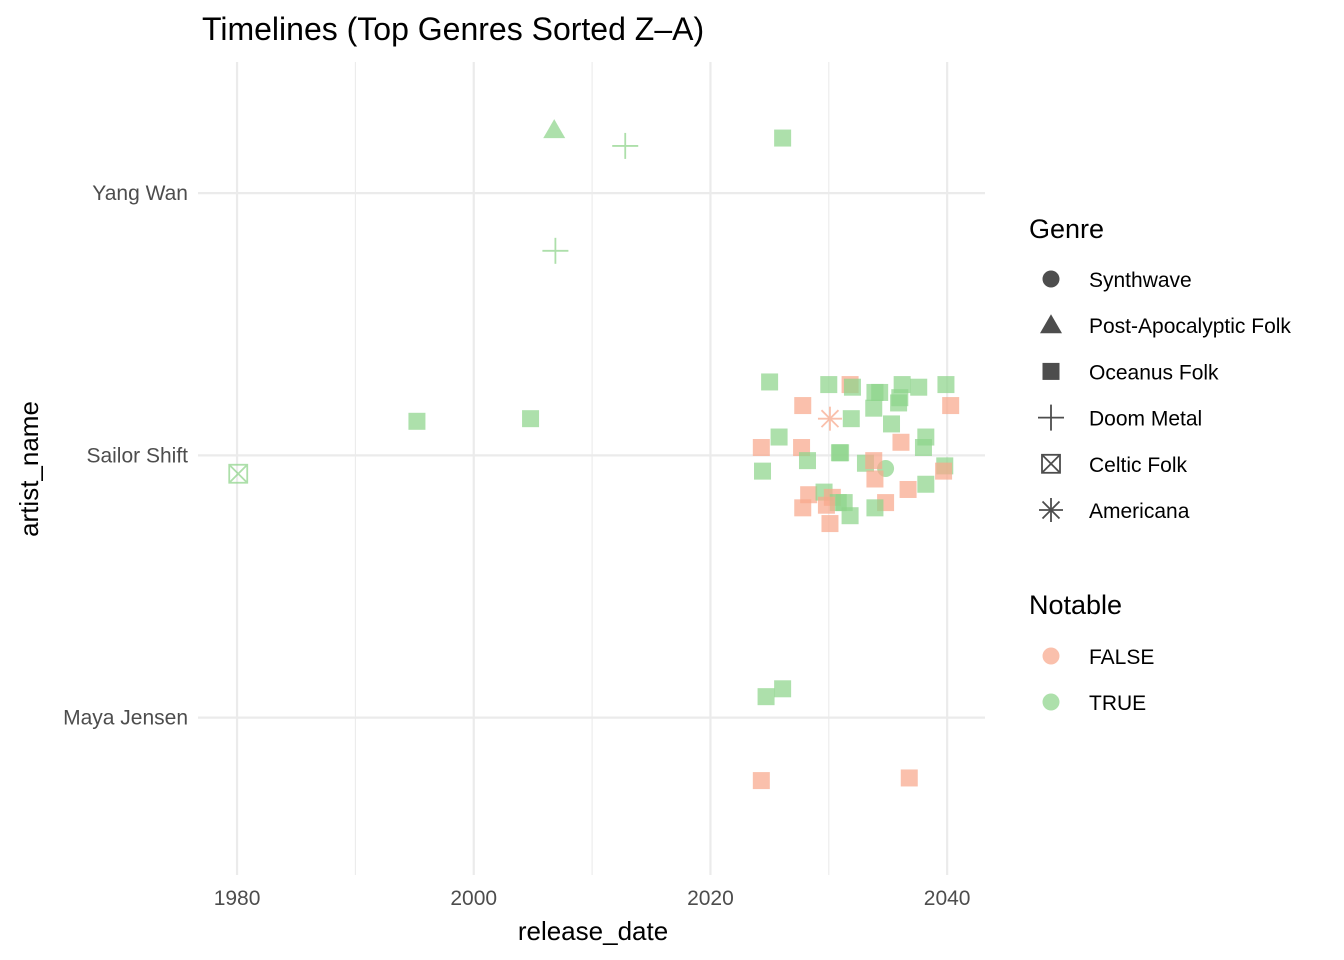 The image size is (1344, 960). I want to click on x-axis-ticks: 1980 2000 2020 2040, so click(592, 898).